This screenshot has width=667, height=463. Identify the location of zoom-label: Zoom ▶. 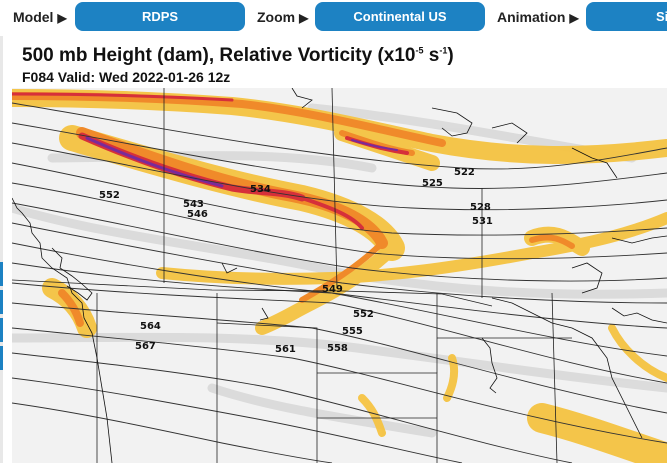
(283, 17).